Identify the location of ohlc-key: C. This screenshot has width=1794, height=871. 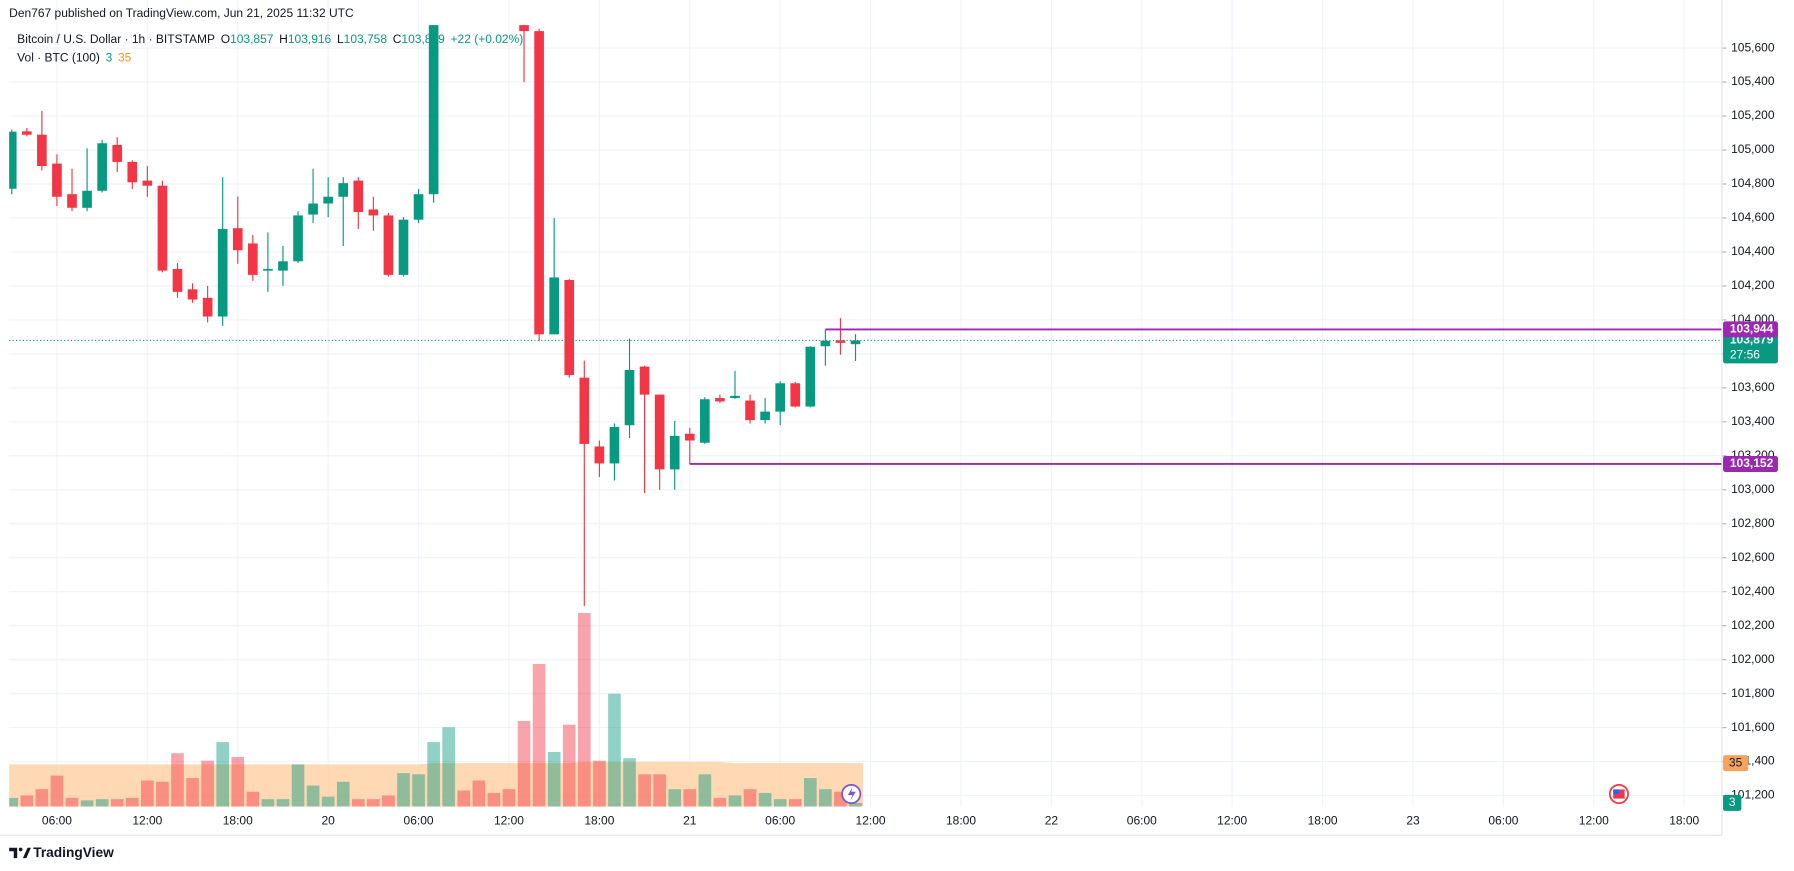
(397, 39).